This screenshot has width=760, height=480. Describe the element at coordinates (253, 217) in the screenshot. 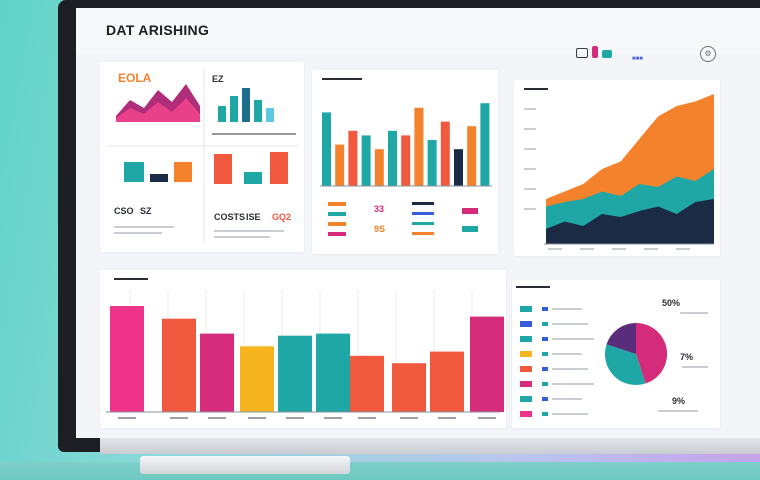

I see `kpi-value-f: ISE` at that location.